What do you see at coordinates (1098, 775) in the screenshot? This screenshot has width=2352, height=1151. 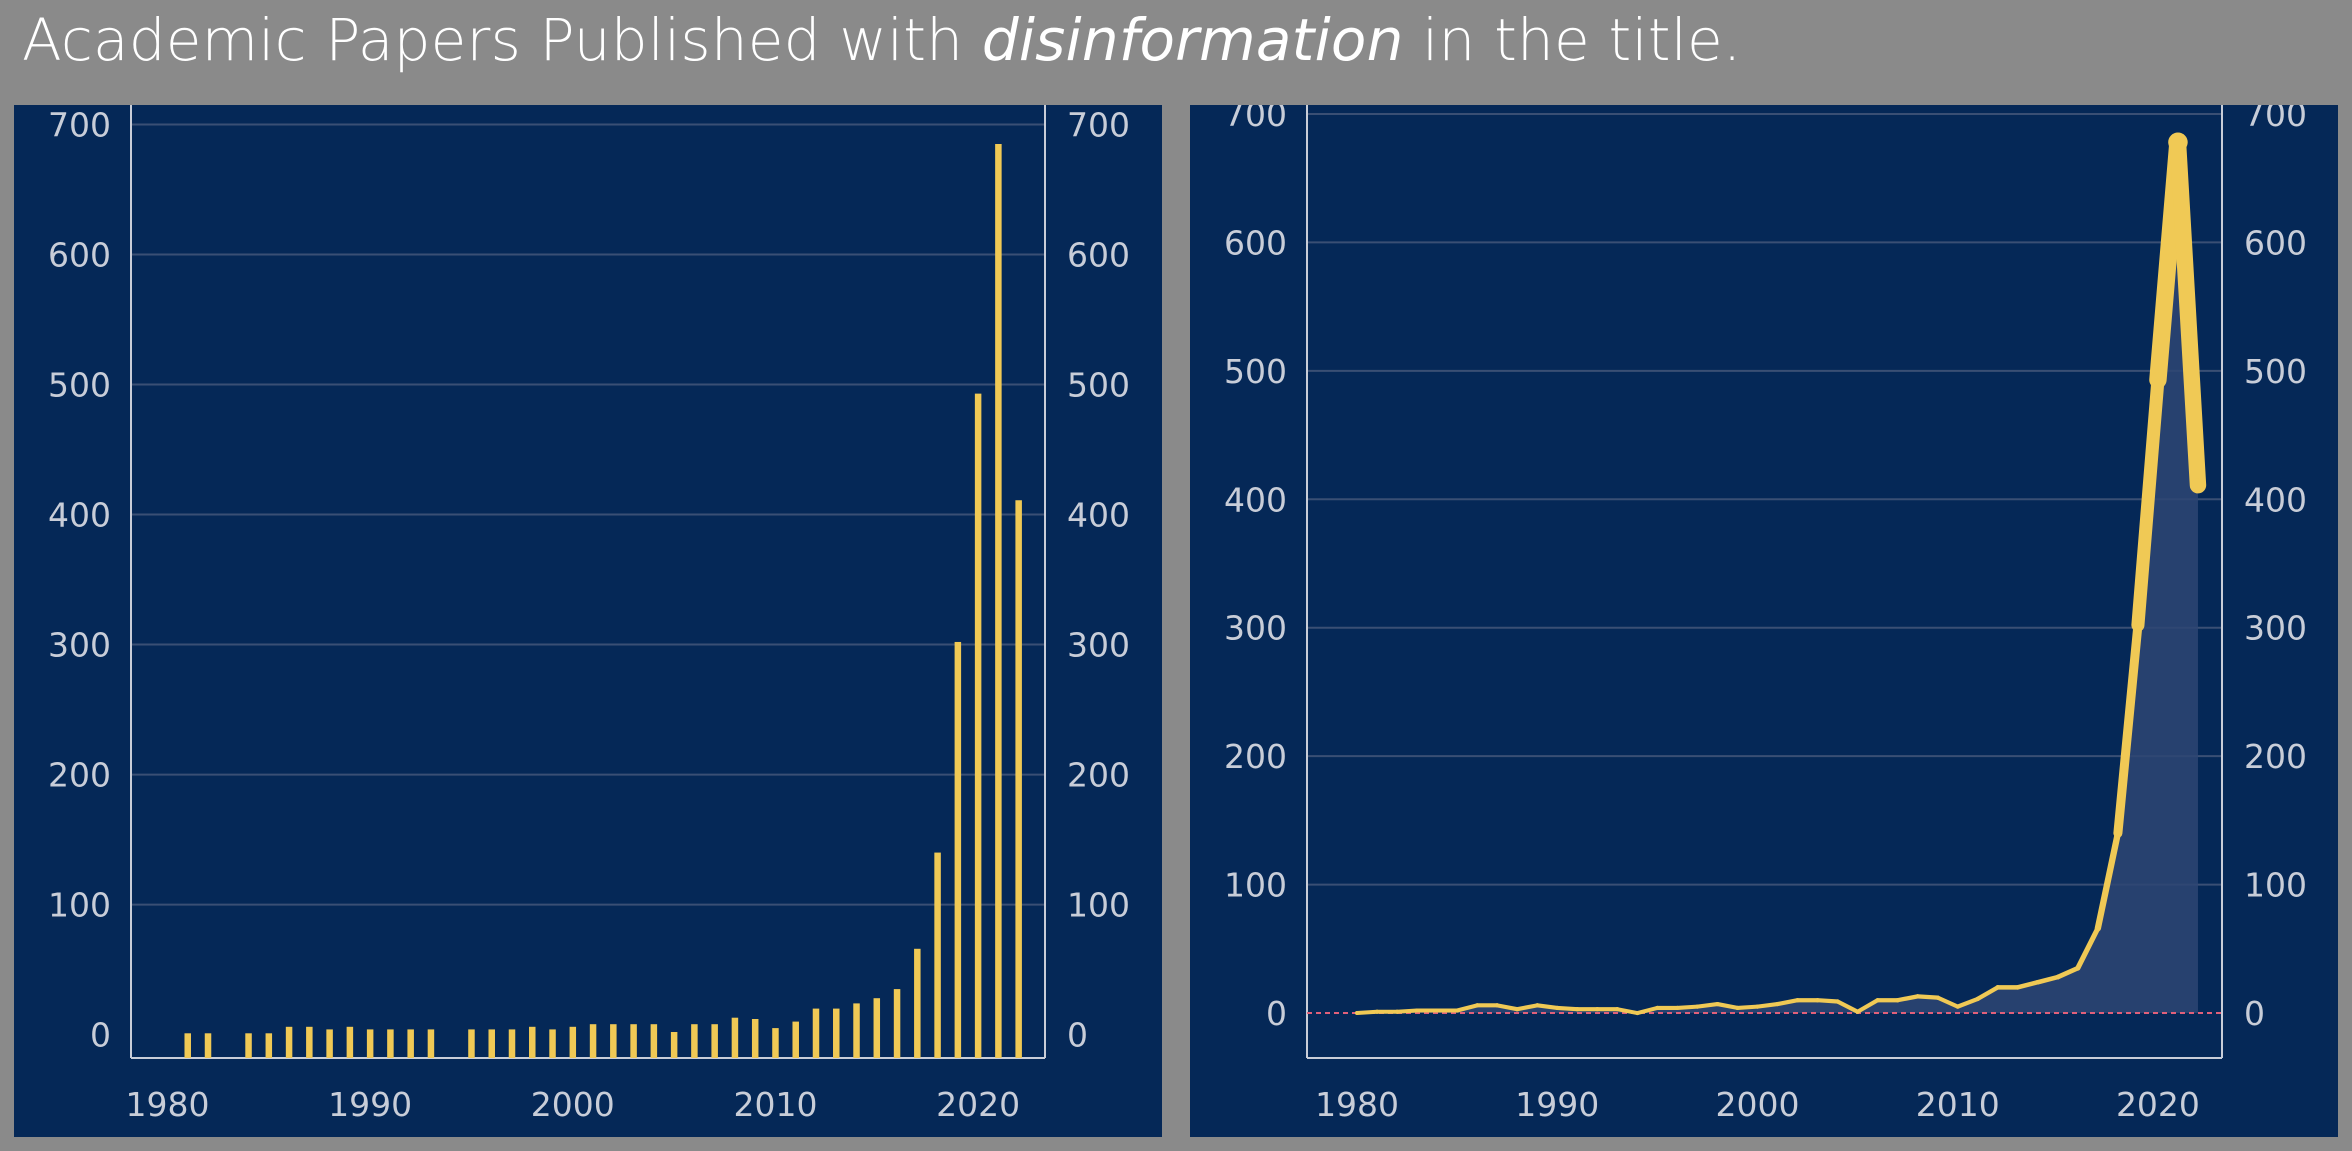 I see `y-tick-label-right: 200` at bounding box center [1098, 775].